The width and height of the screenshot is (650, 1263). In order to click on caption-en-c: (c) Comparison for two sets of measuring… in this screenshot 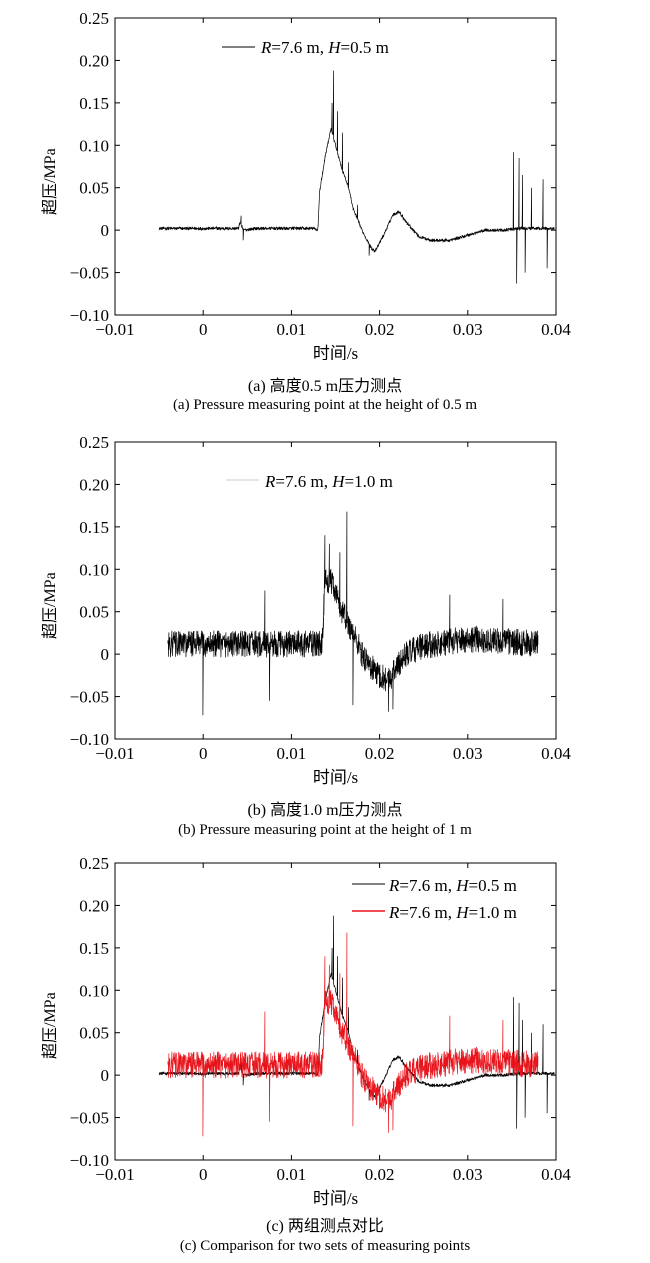, I will do `click(325, 1246)`.